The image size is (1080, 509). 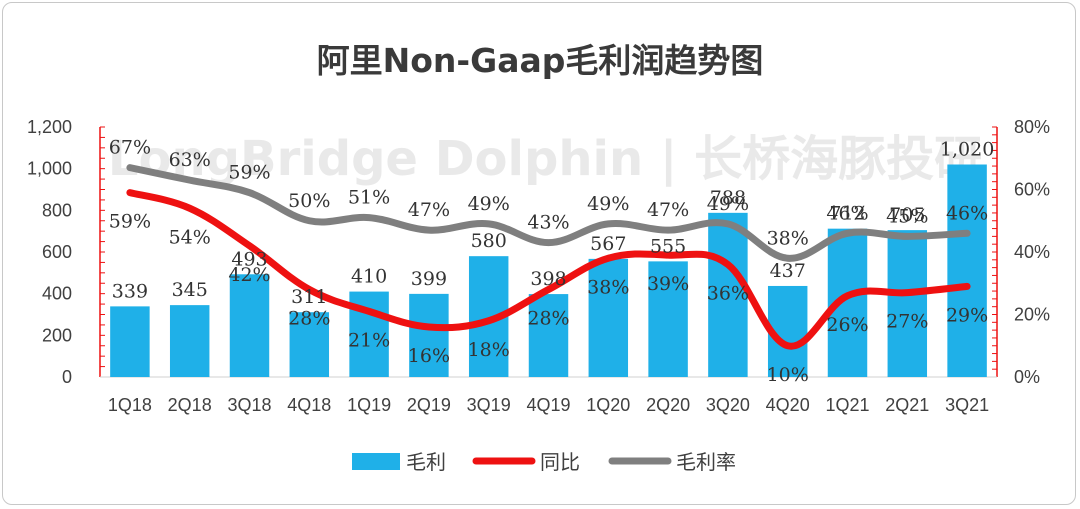 I want to click on gross-margin-rate-label: 43%, so click(x=548, y=223).